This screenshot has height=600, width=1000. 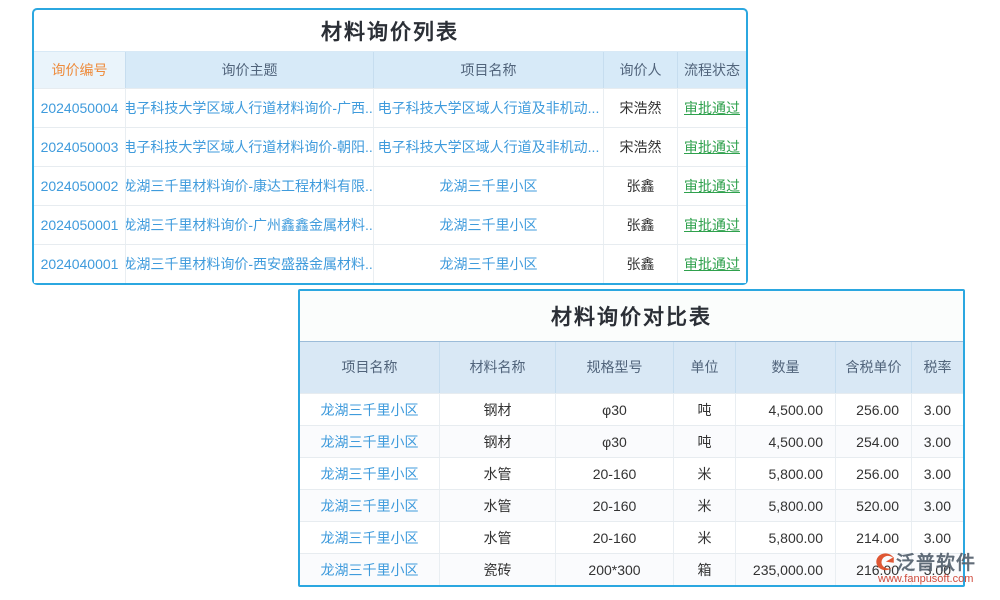 What do you see at coordinates (498, 569) in the screenshot?
I see `material-name: 瓷砖` at bounding box center [498, 569].